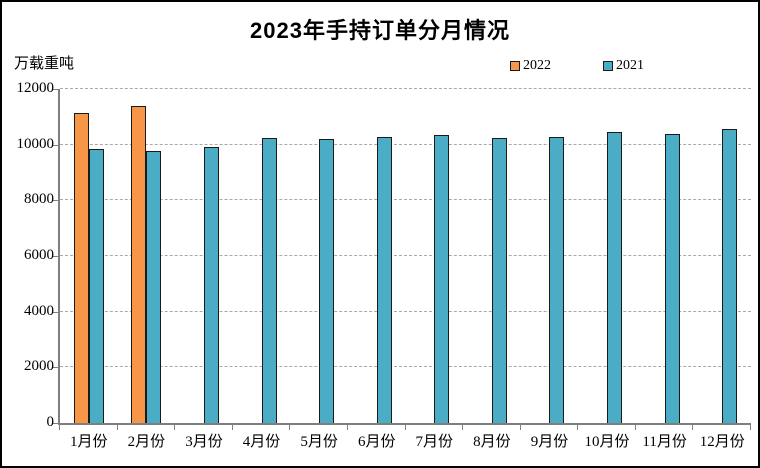 The image size is (760, 468). I want to click on bar-2021-12月份, so click(730, 276).